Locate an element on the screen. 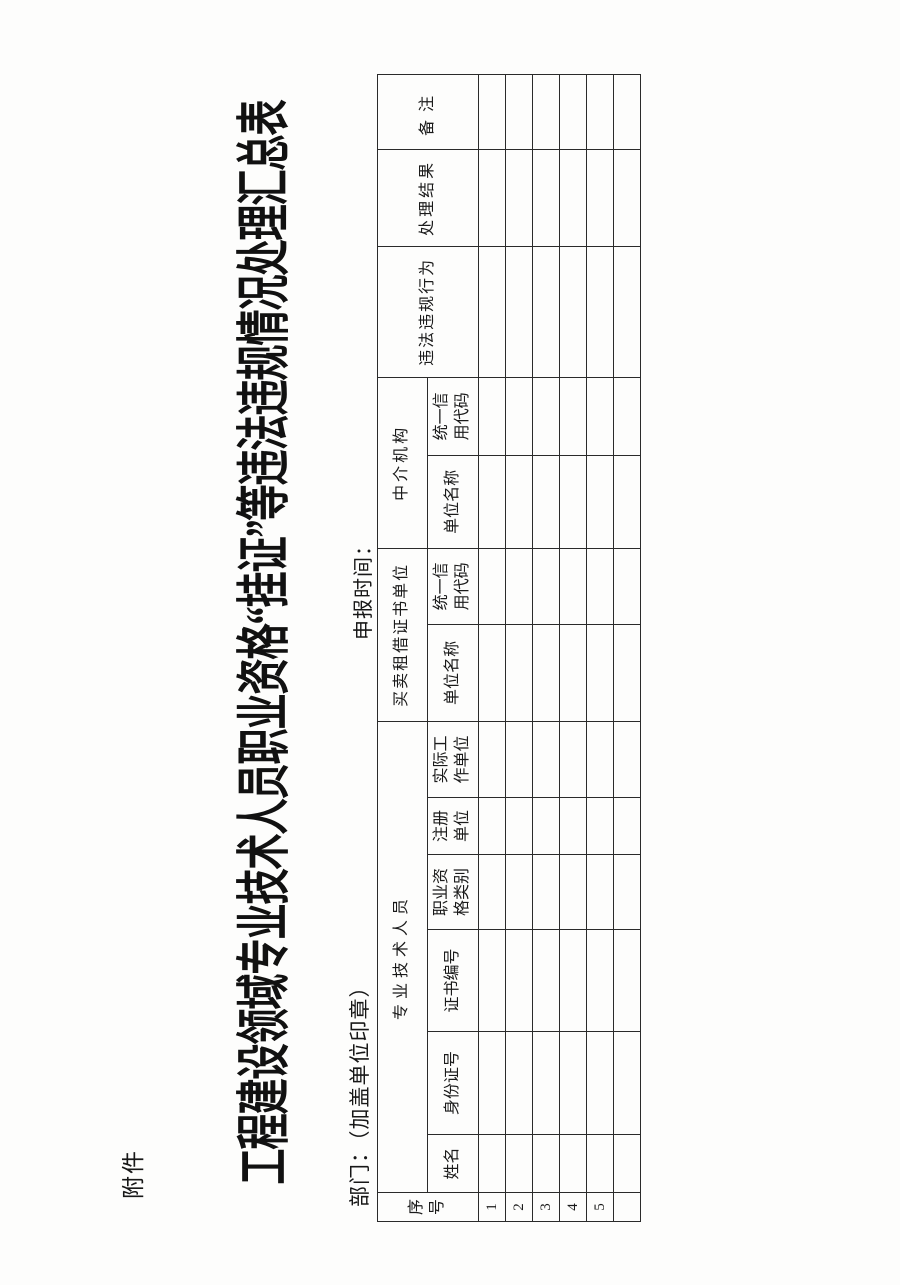 This screenshot has height=1285, width=900. header-violations: 违法违规行为 is located at coordinates (428, 312).